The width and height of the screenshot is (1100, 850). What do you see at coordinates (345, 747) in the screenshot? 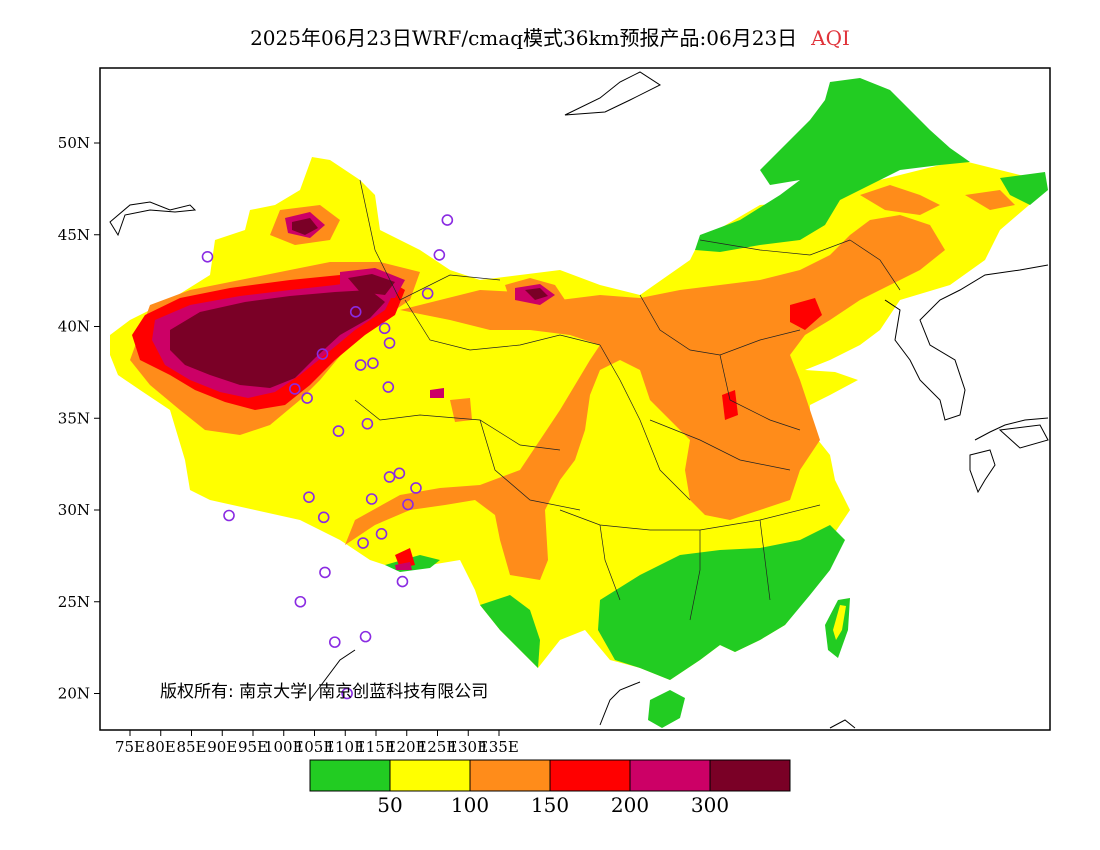
I see `lon-tick-label: 110E` at bounding box center [345, 747].